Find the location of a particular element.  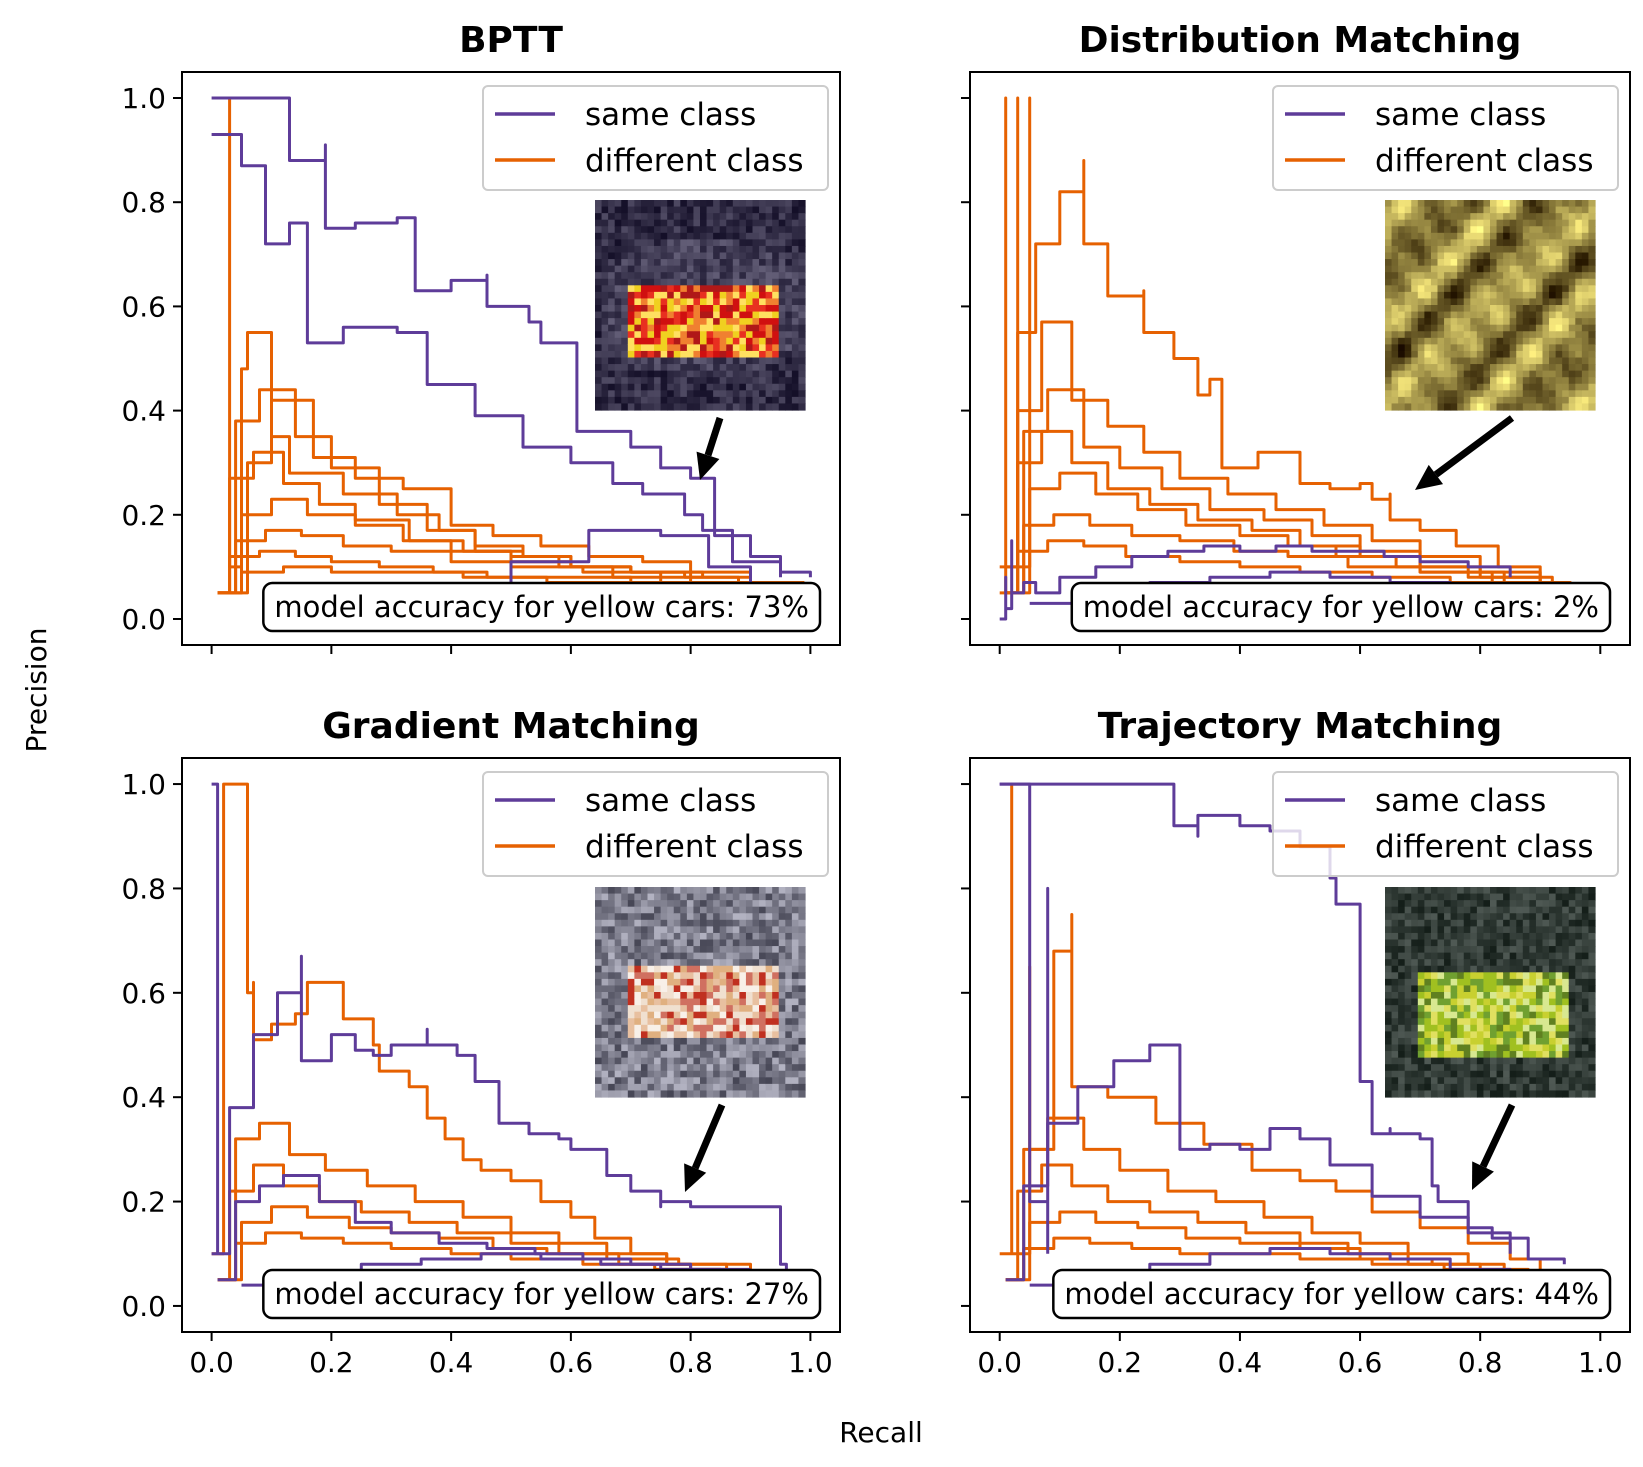

accuracy-text: model accuracy for yellow cars: 27% is located at coordinates (541, 1294).